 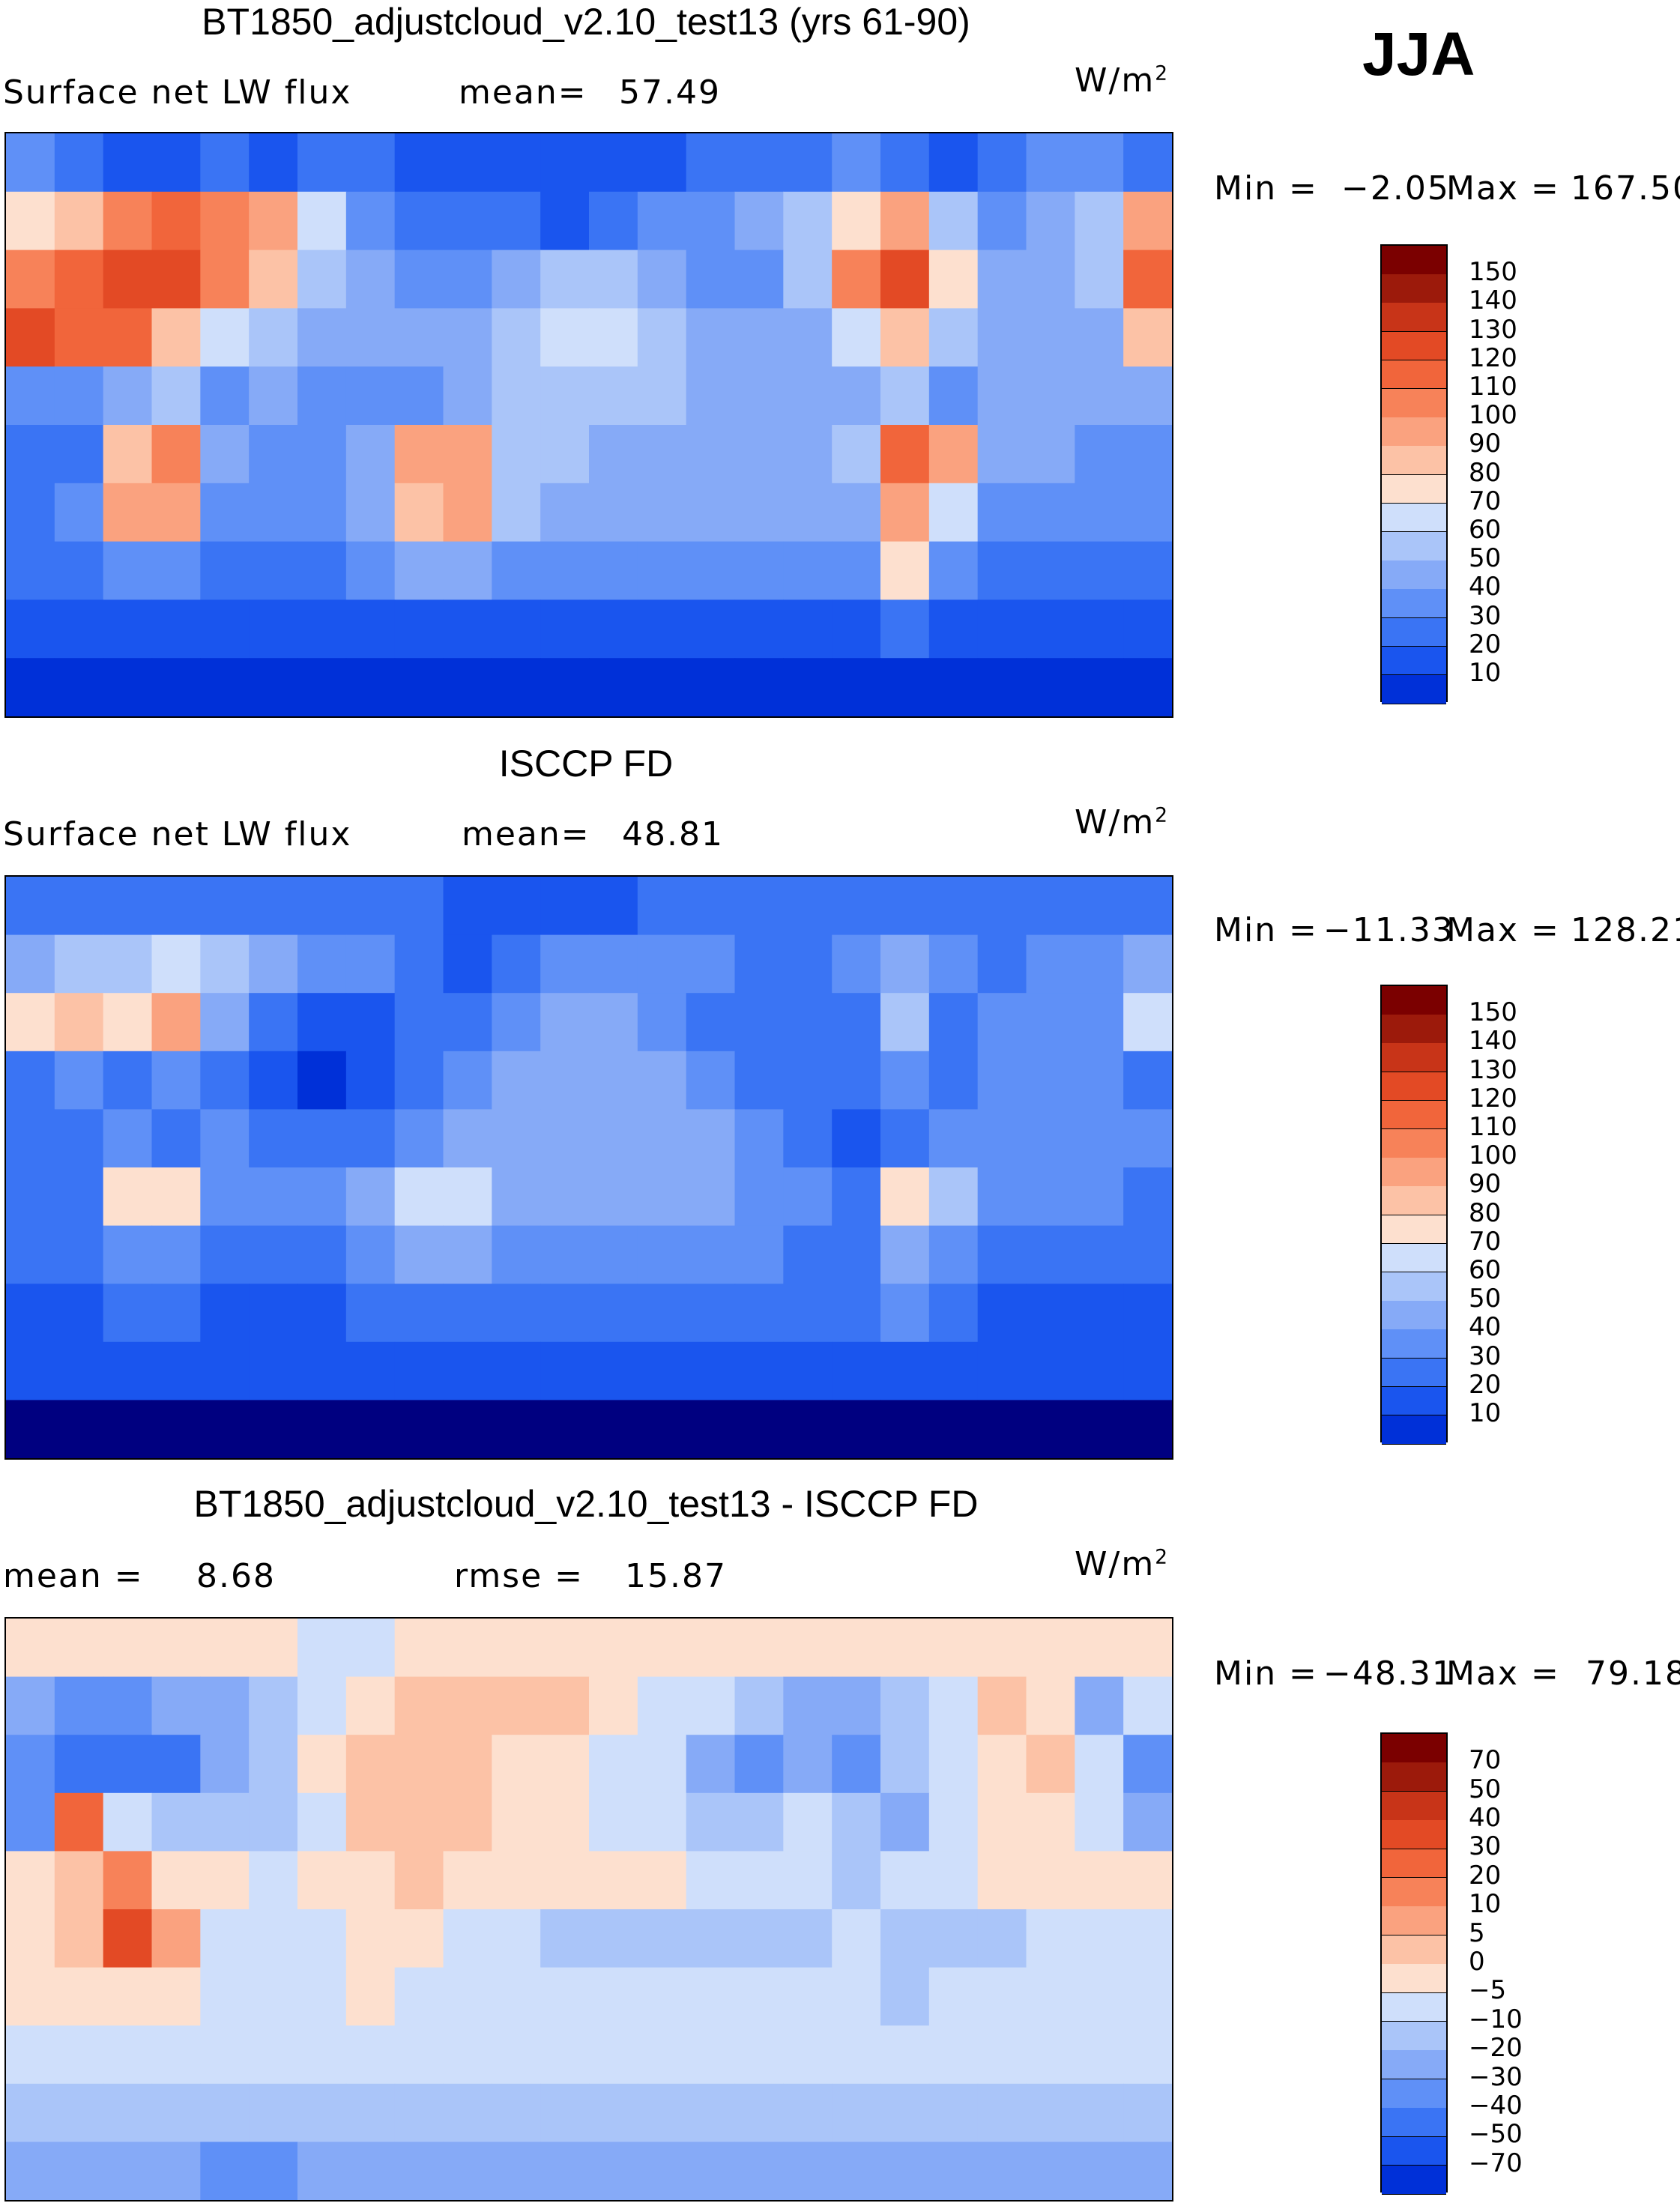 What do you see at coordinates (1122, 1564) in the screenshot?
I see `panel-diff-units: W/m2` at bounding box center [1122, 1564].